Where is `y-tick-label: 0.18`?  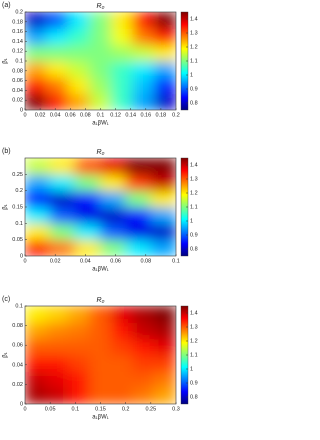
y-tick-label: 0.18 is located at coordinates (17, 22).